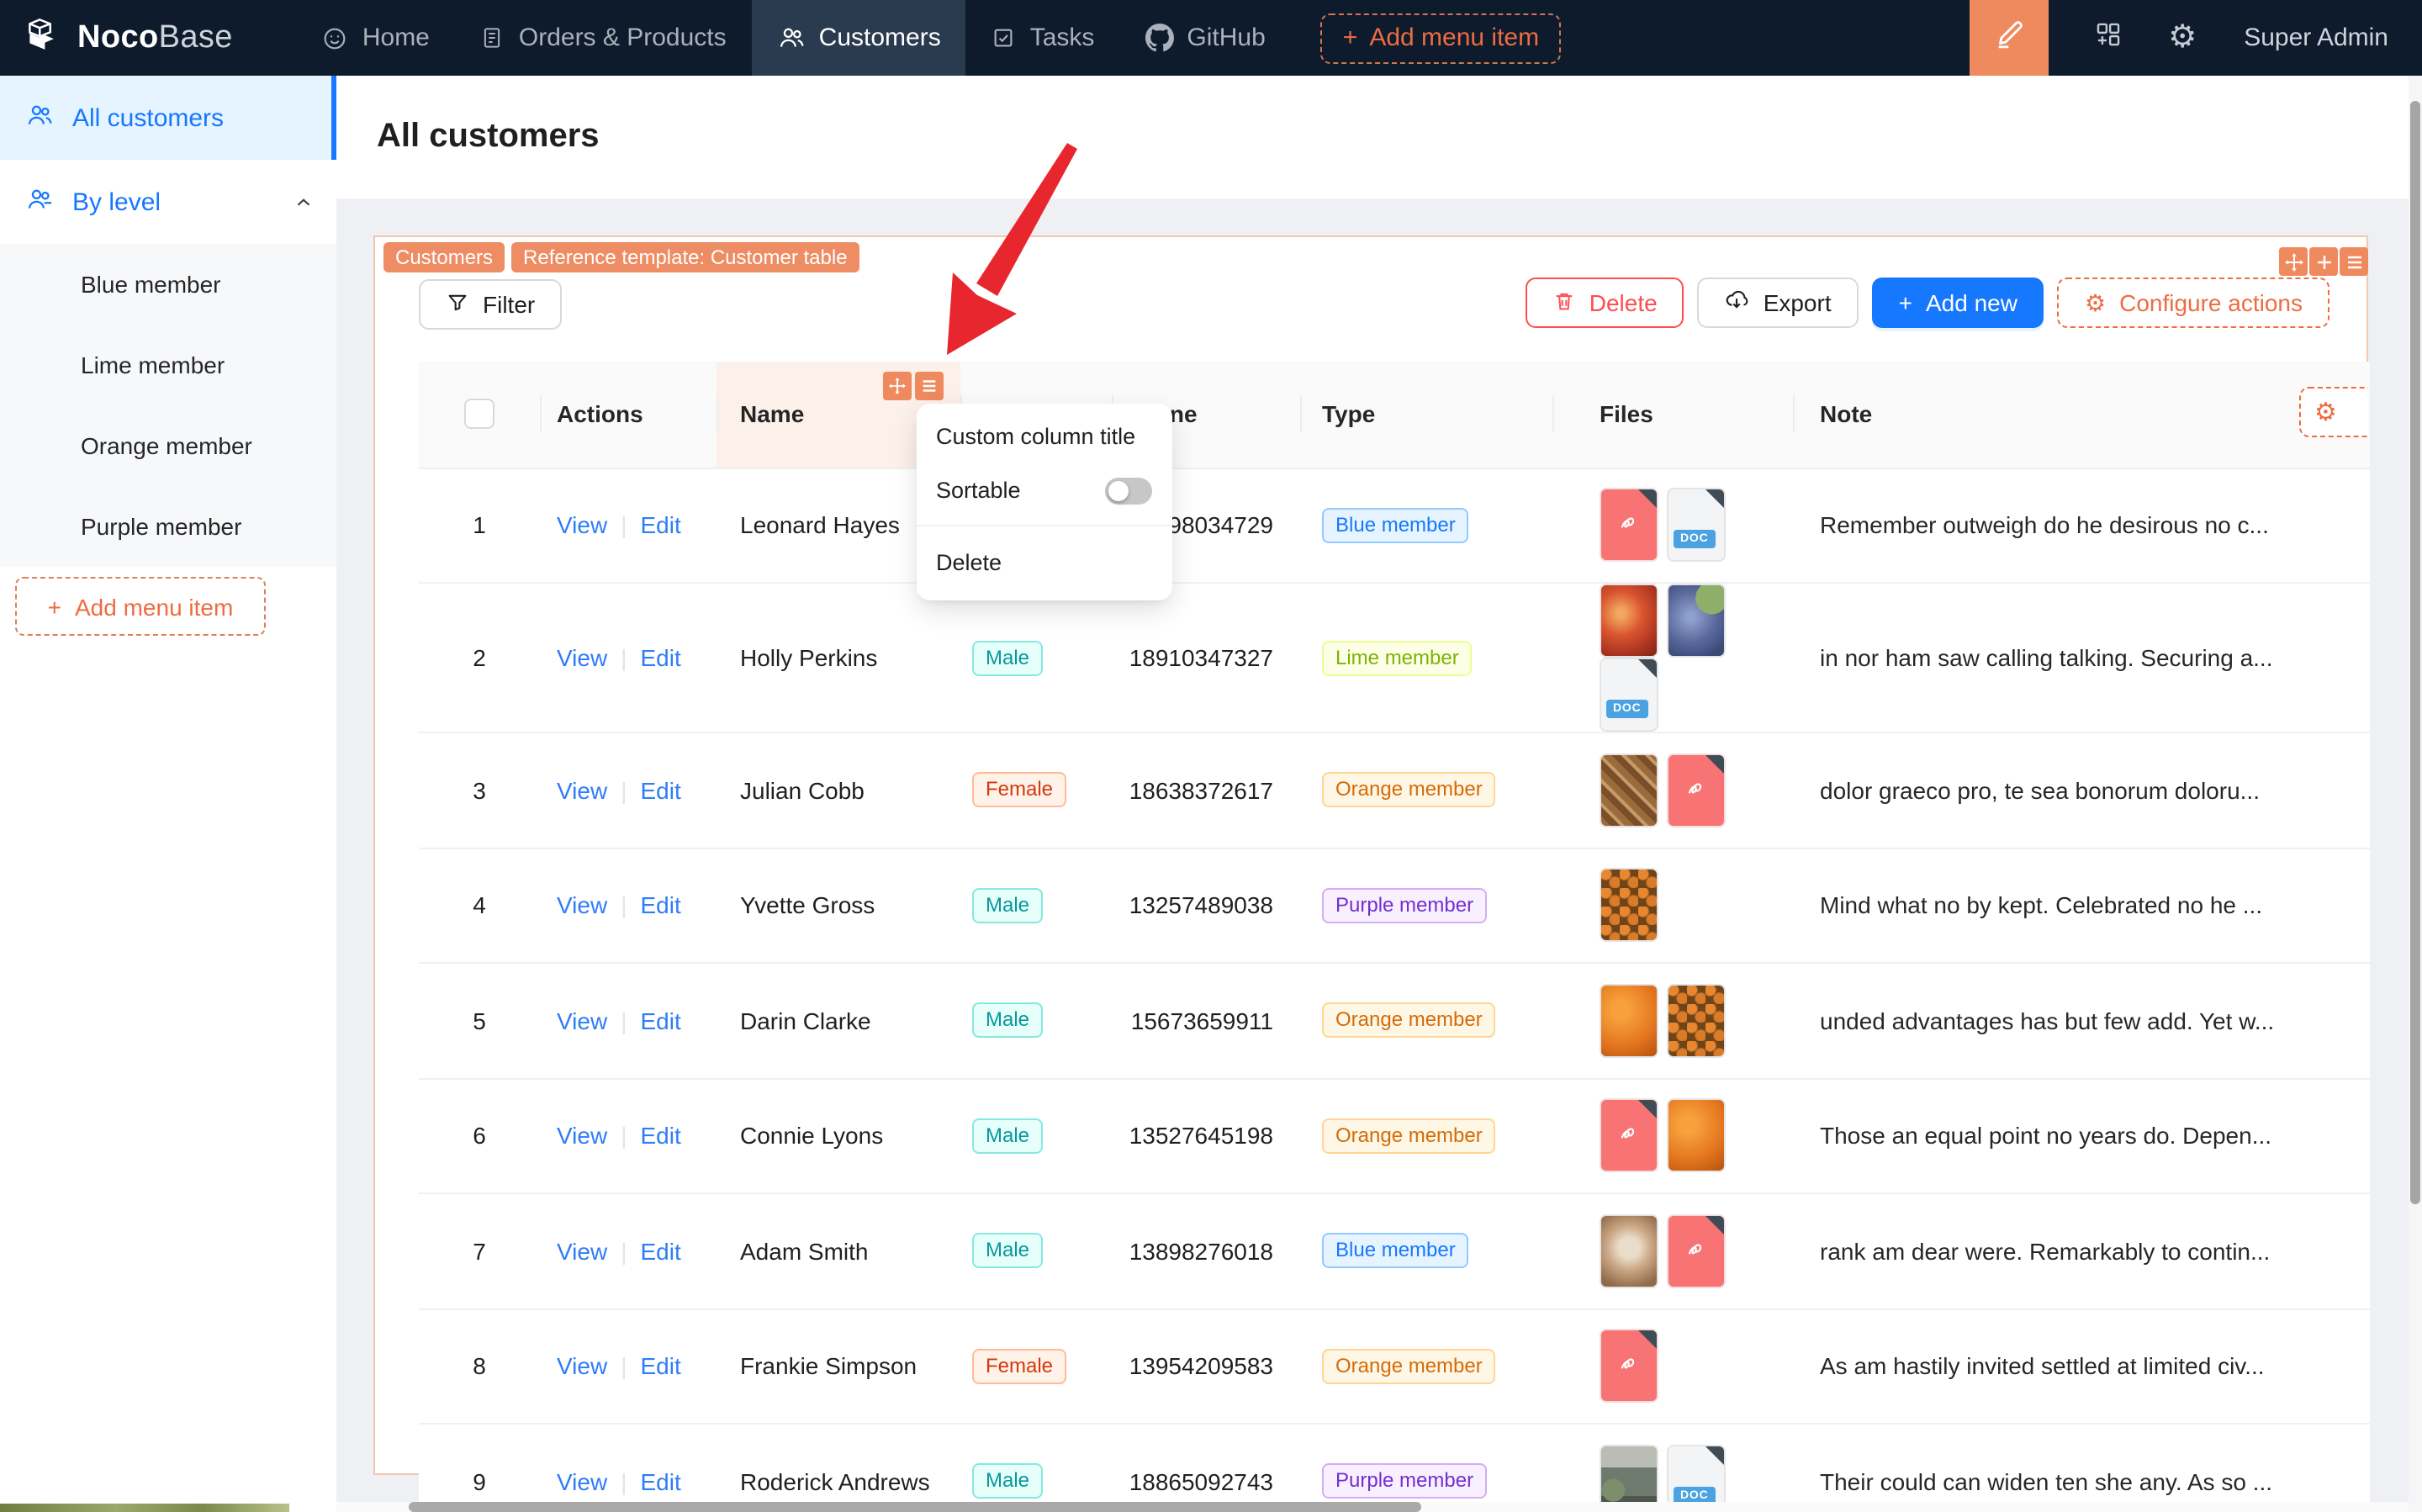 Image resolution: width=2422 pixels, height=1512 pixels. Describe the element at coordinates (858, 38) in the screenshot. I see `nav-item-customers: Customers` at that location.